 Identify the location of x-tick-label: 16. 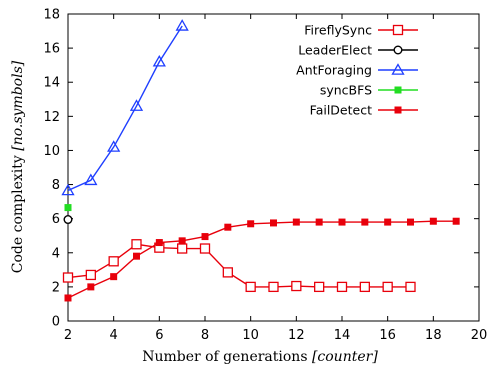
(387, 335).